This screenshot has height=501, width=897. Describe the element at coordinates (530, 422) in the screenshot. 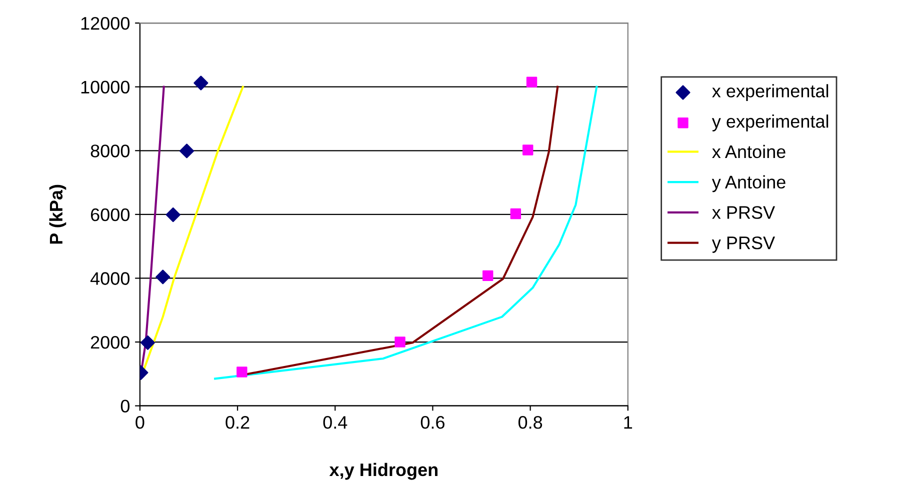

I see `x-tick-label: 0.8` at that location.